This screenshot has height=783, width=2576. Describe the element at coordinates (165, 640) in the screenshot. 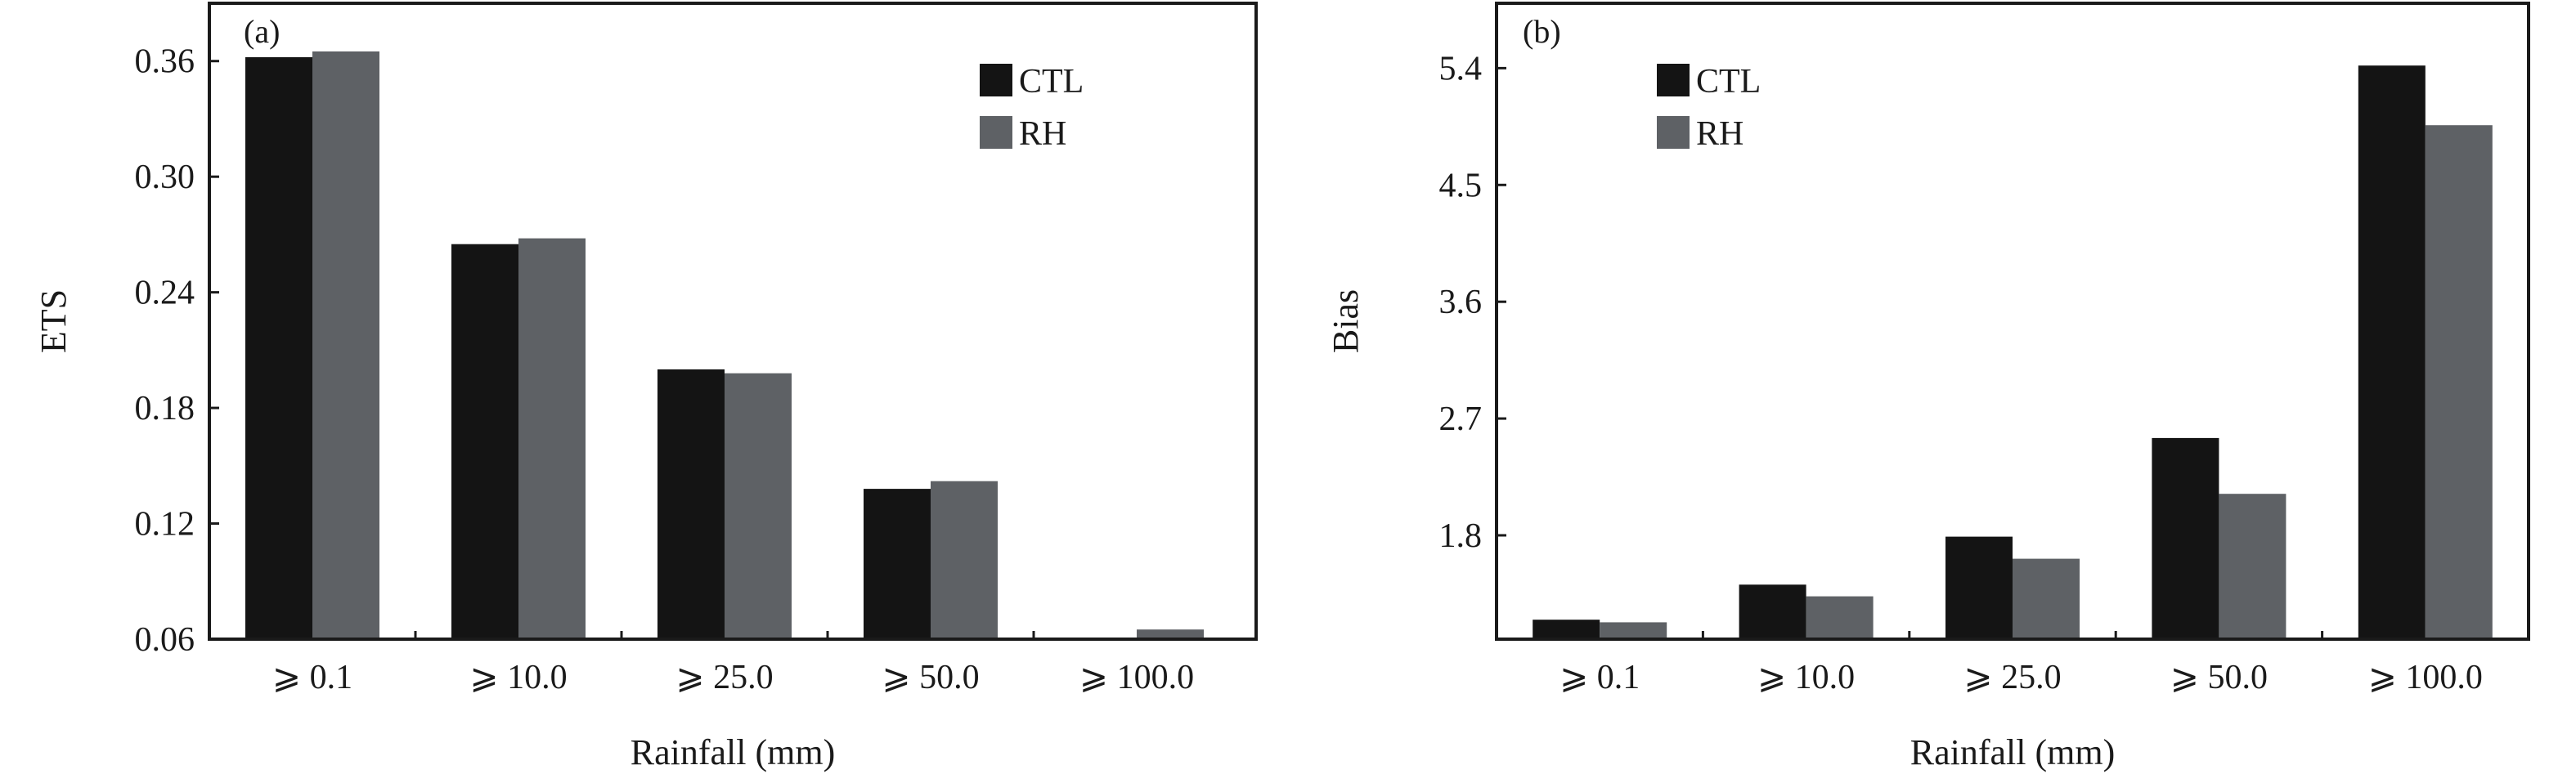

I see `y-tick-label: 0.06` at that location.